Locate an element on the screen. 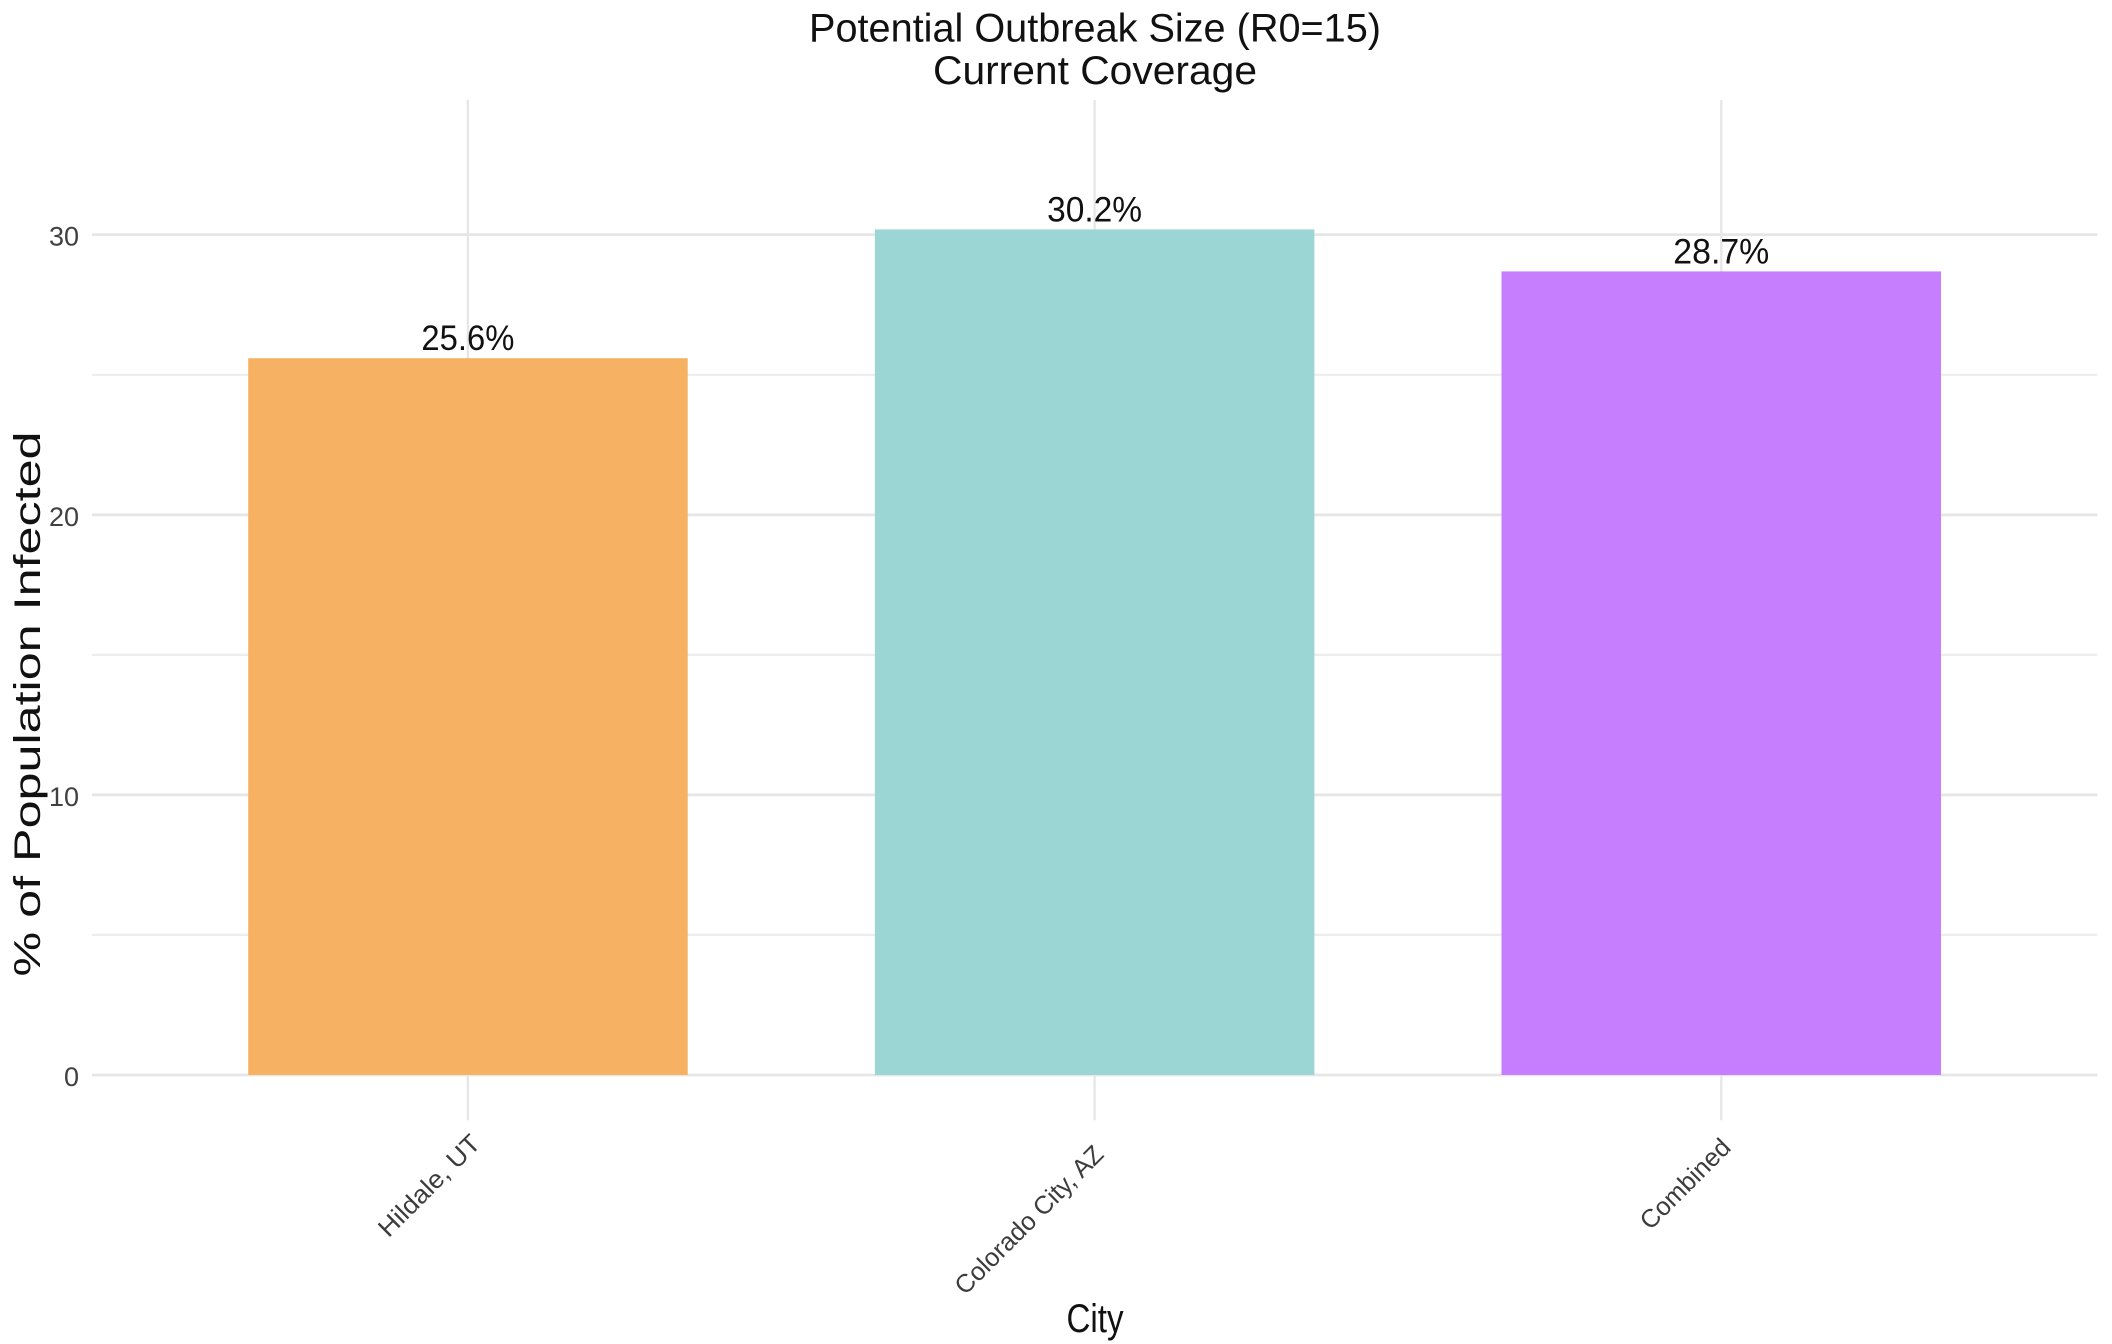  svg-text: 10 is located at coordinates (64, 797).